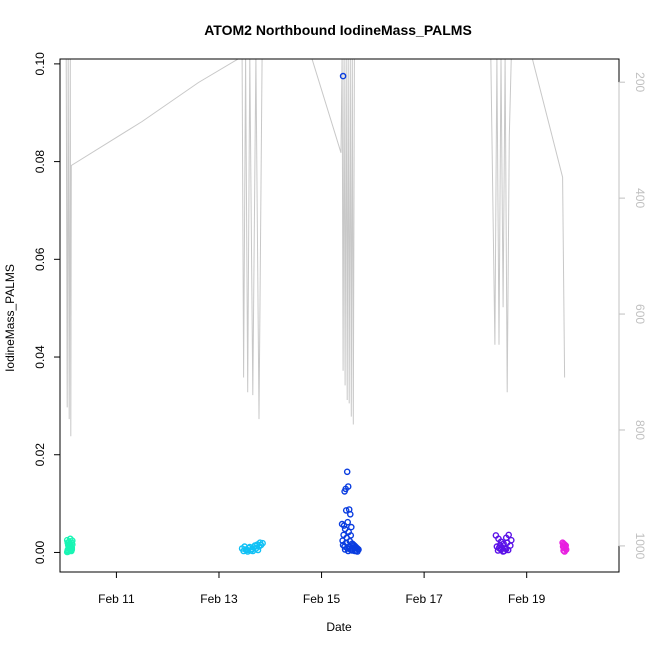  Describe the element at coordinates (338, 30) in the screenshot. I see `chart-title: ATOM2 Northbound IodineMass_PALMS` at that location.